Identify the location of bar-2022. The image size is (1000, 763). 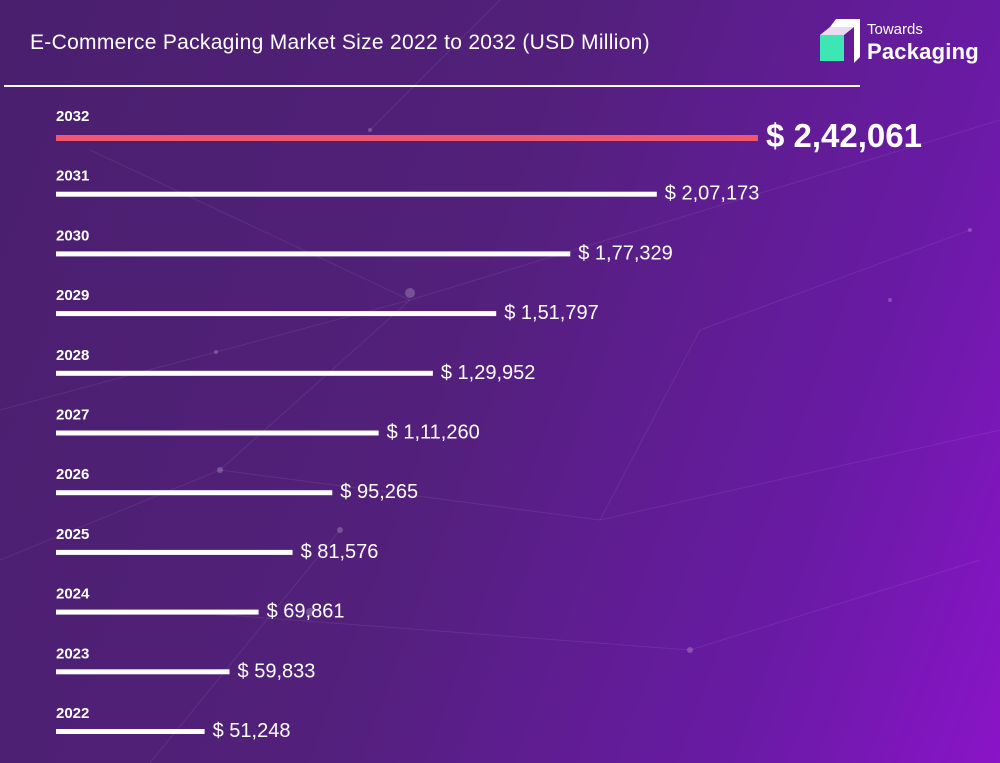
(130, 731).